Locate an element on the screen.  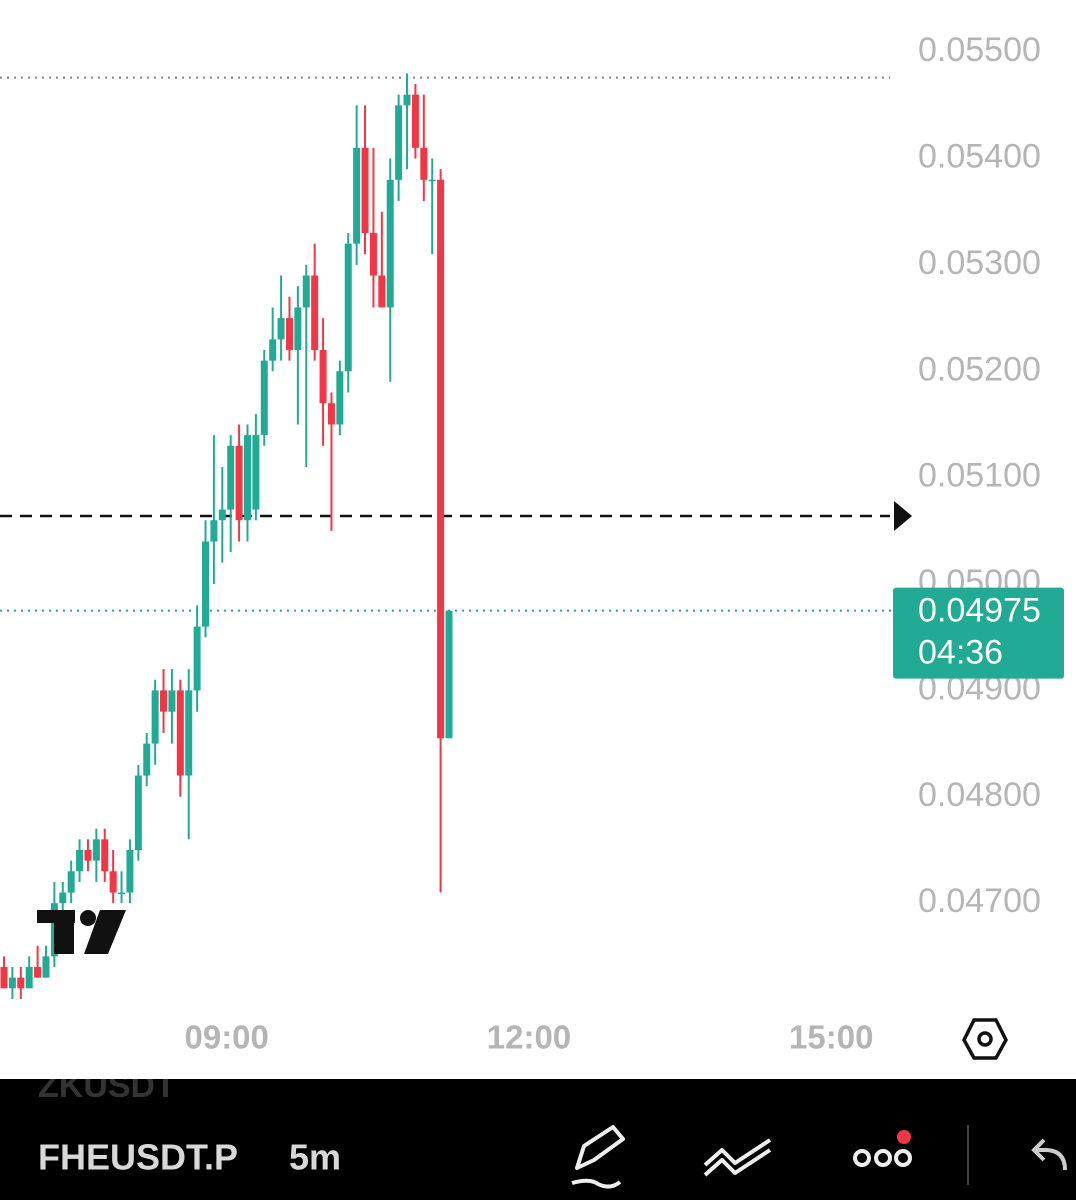
x-tick-label: 12:00 is located at coordinates (529, 1037).